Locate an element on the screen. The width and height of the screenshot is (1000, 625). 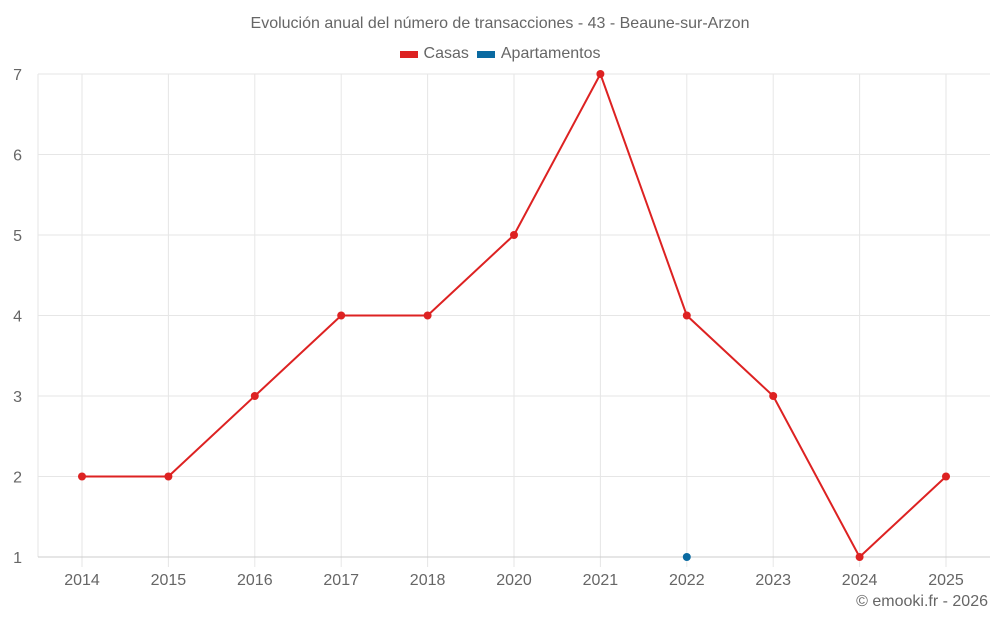
data-point-apartamentos is located at coordinates (686, 557).